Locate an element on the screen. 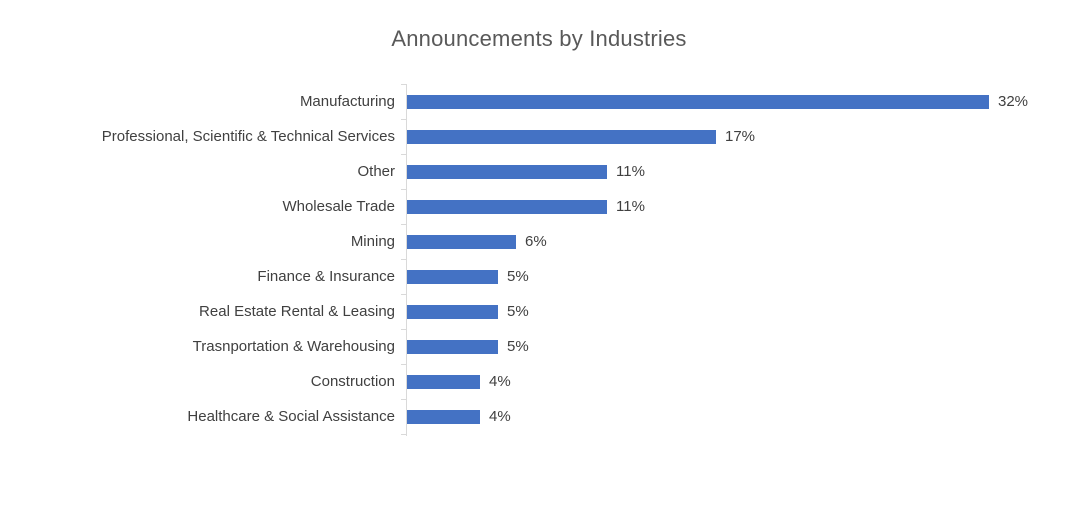 The image size is (1078, 521). bar-row: Trasnportation & Warehousing 5% is located at coordinates (539, 346).